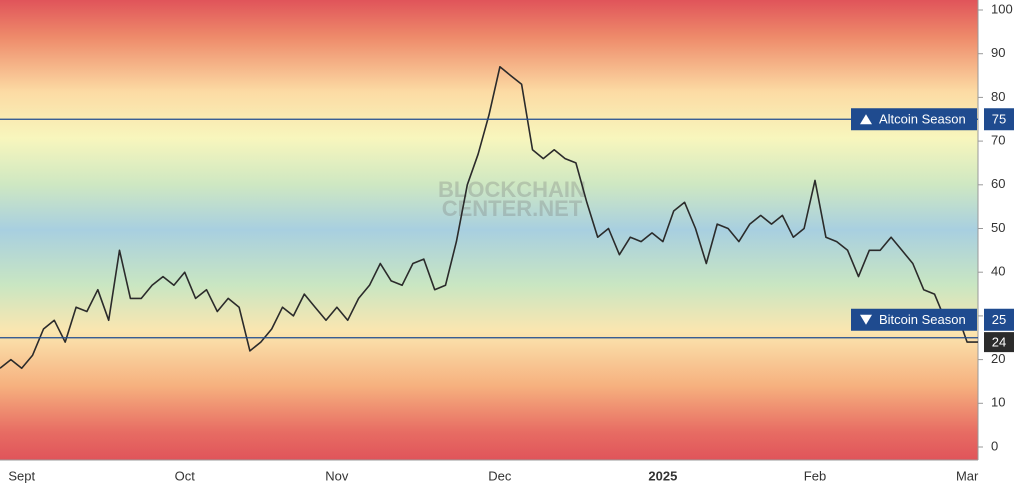  What do you see at coordinates (998, 227) in the screenshot?
I see `y-tick-label: 50` at bounding box center [998, 227].